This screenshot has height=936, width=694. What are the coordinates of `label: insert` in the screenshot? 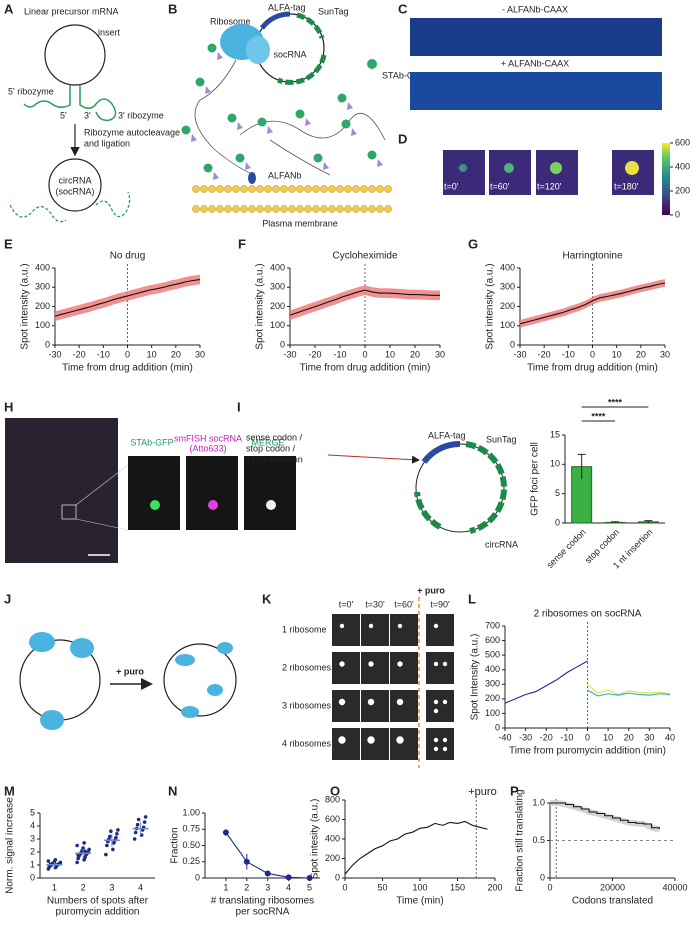 It's located at (109, 32).